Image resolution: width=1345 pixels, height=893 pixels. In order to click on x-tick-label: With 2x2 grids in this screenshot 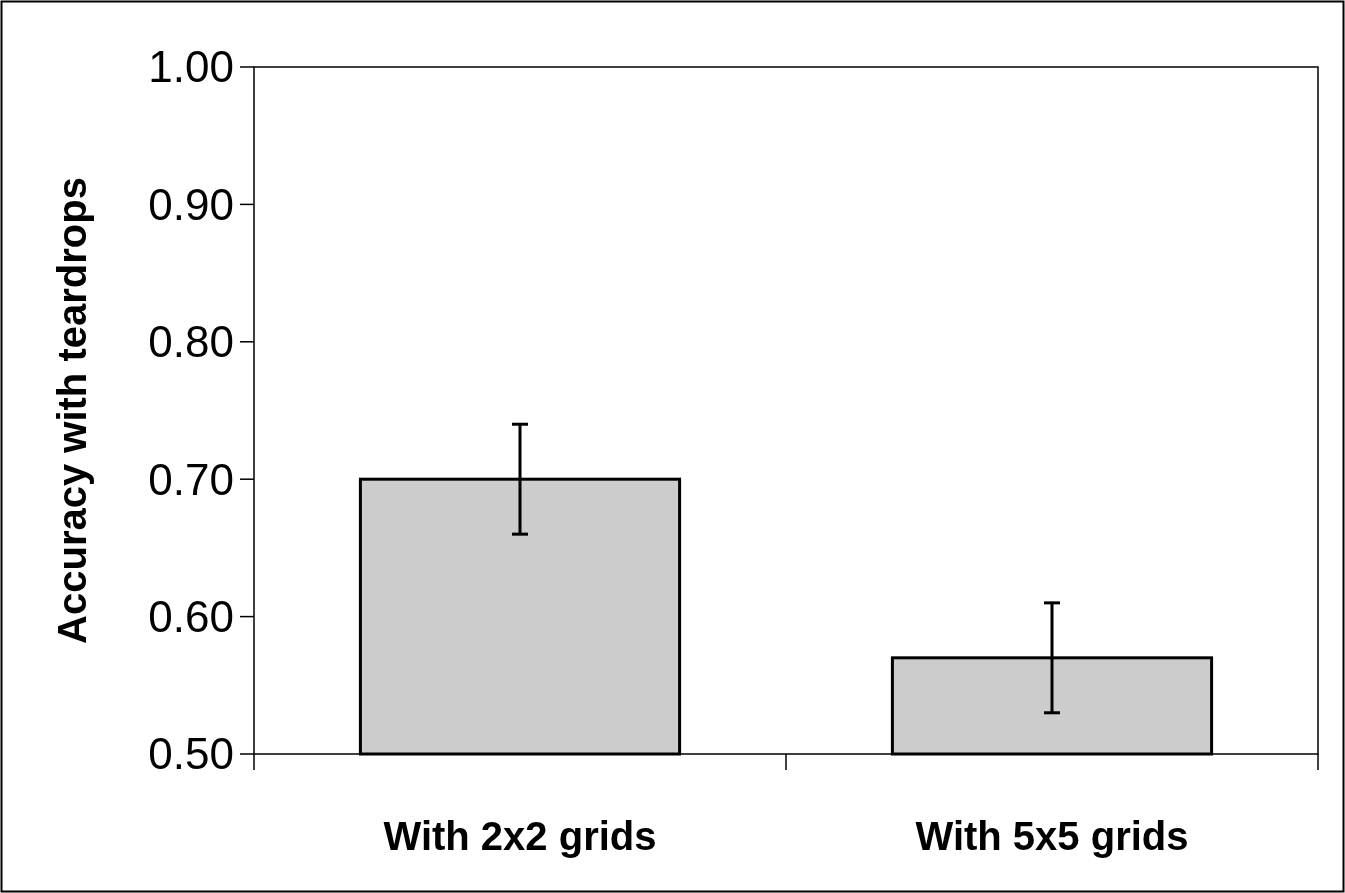, I will do `click(520, 836)`.